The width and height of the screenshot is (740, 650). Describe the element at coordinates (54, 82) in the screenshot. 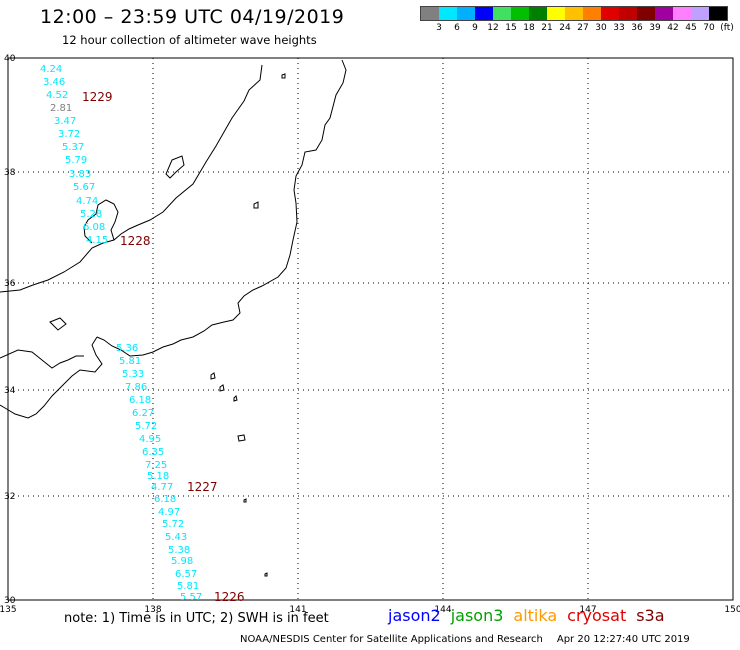

I see `wave-height-value: 3.46` at that location.